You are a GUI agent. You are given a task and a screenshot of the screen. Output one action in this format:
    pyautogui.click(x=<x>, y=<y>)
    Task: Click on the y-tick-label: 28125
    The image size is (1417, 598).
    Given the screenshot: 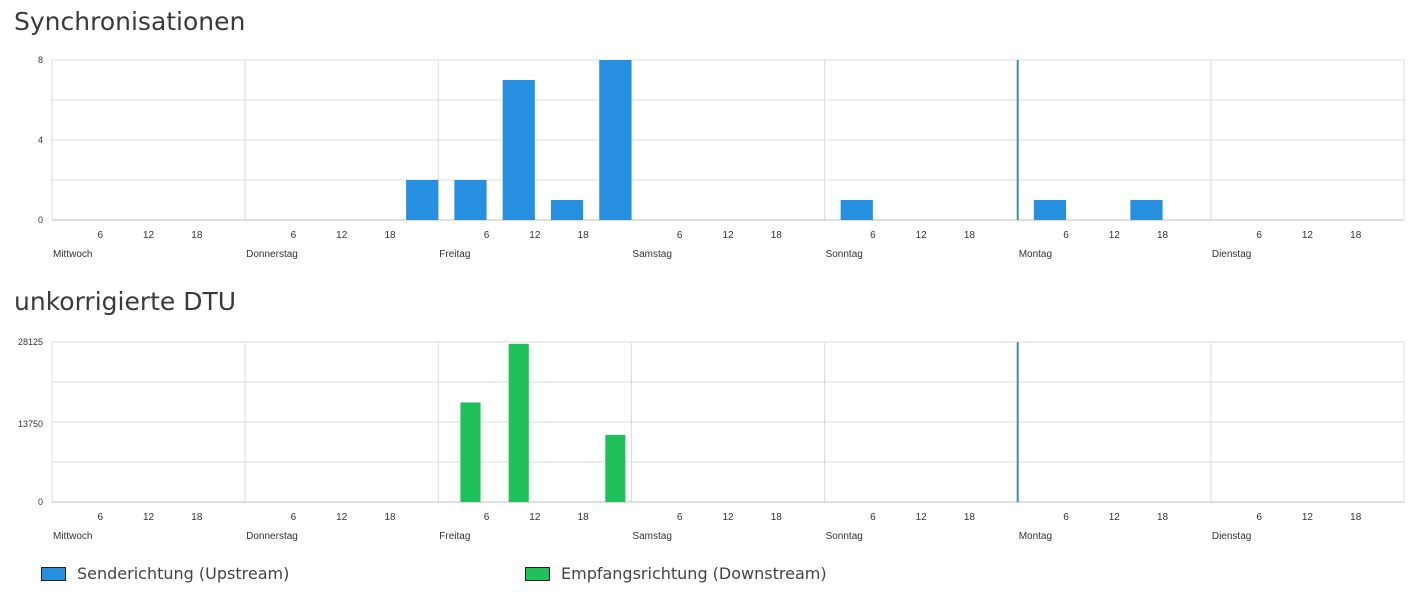 What is the action you would take?
    pyautogui.click(x=30, y=342)
    